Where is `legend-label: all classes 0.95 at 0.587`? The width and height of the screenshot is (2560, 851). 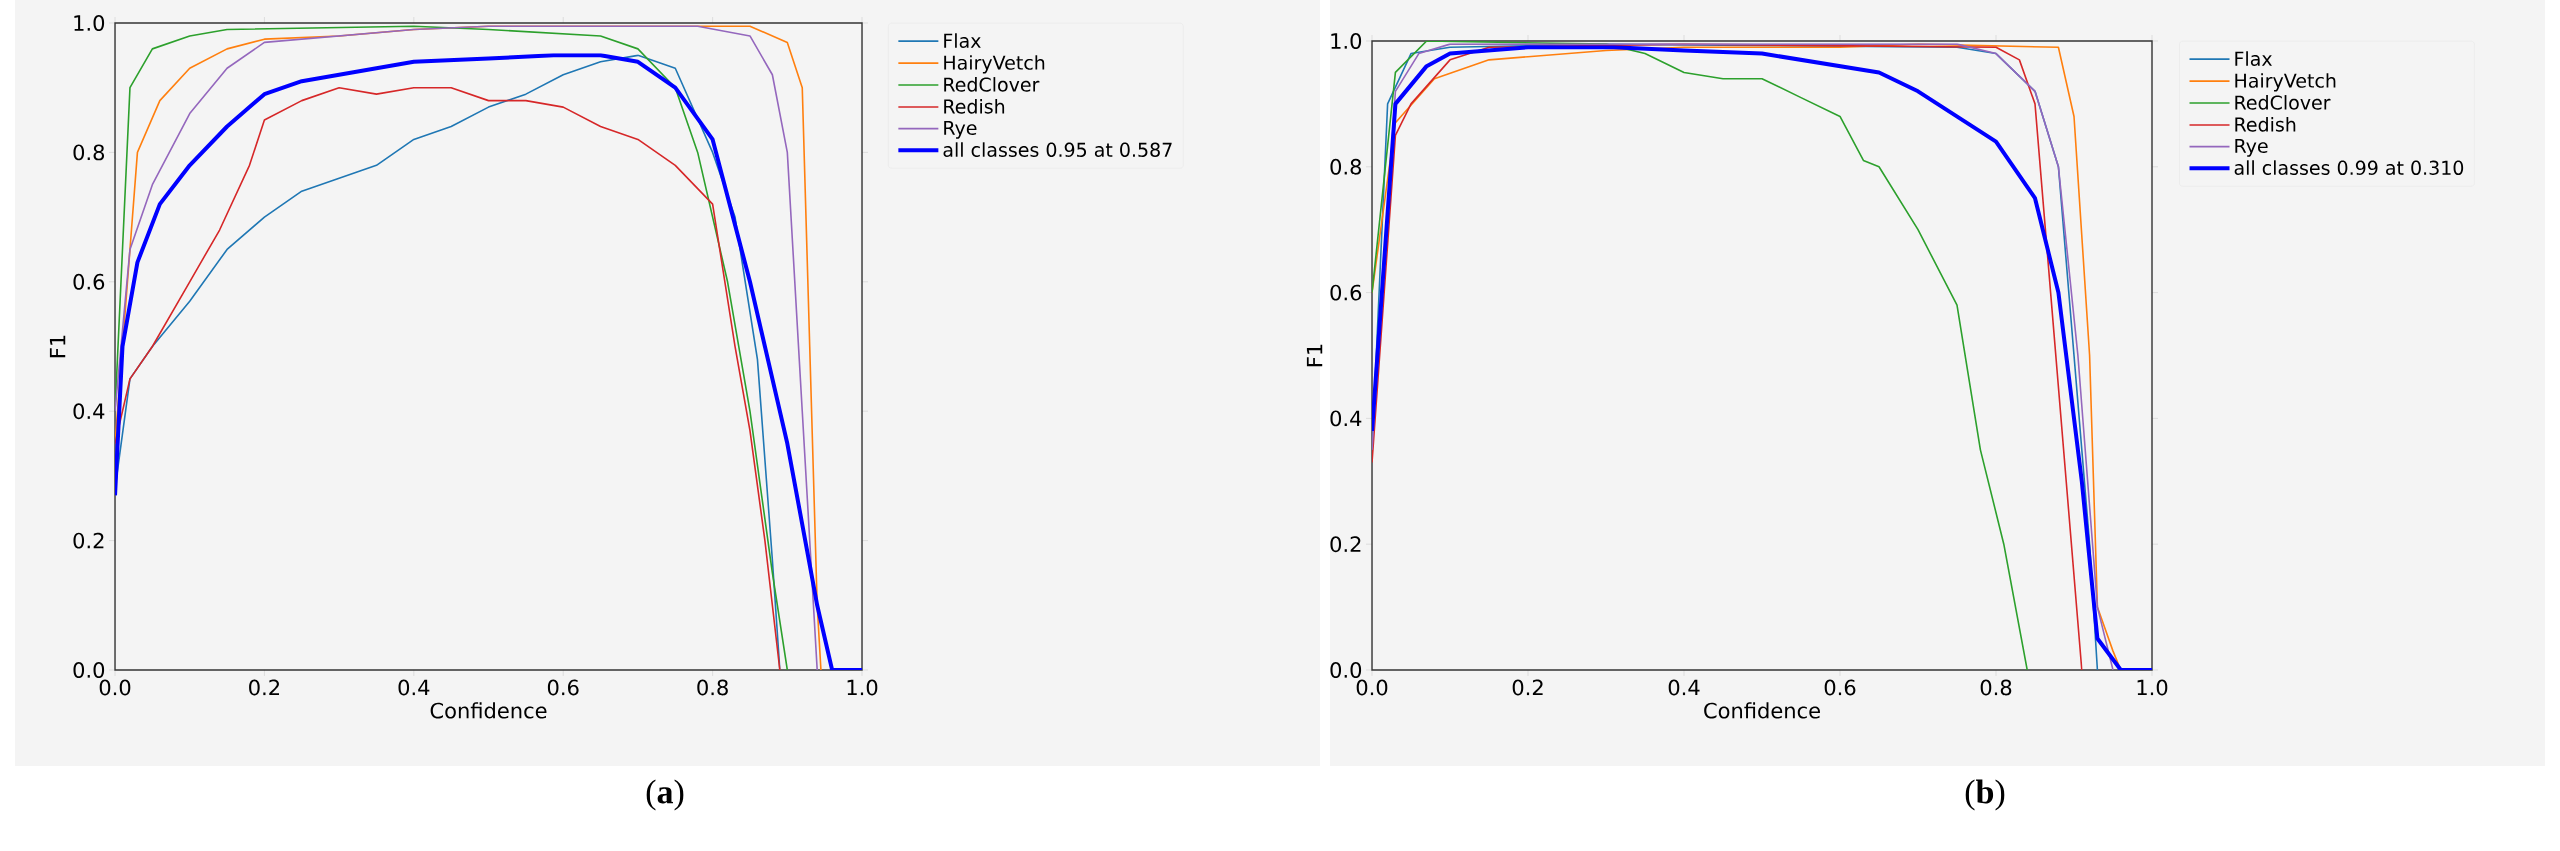
legend-label: all classes 0.95 at 0.587 is located at coordinates (1057, 149).